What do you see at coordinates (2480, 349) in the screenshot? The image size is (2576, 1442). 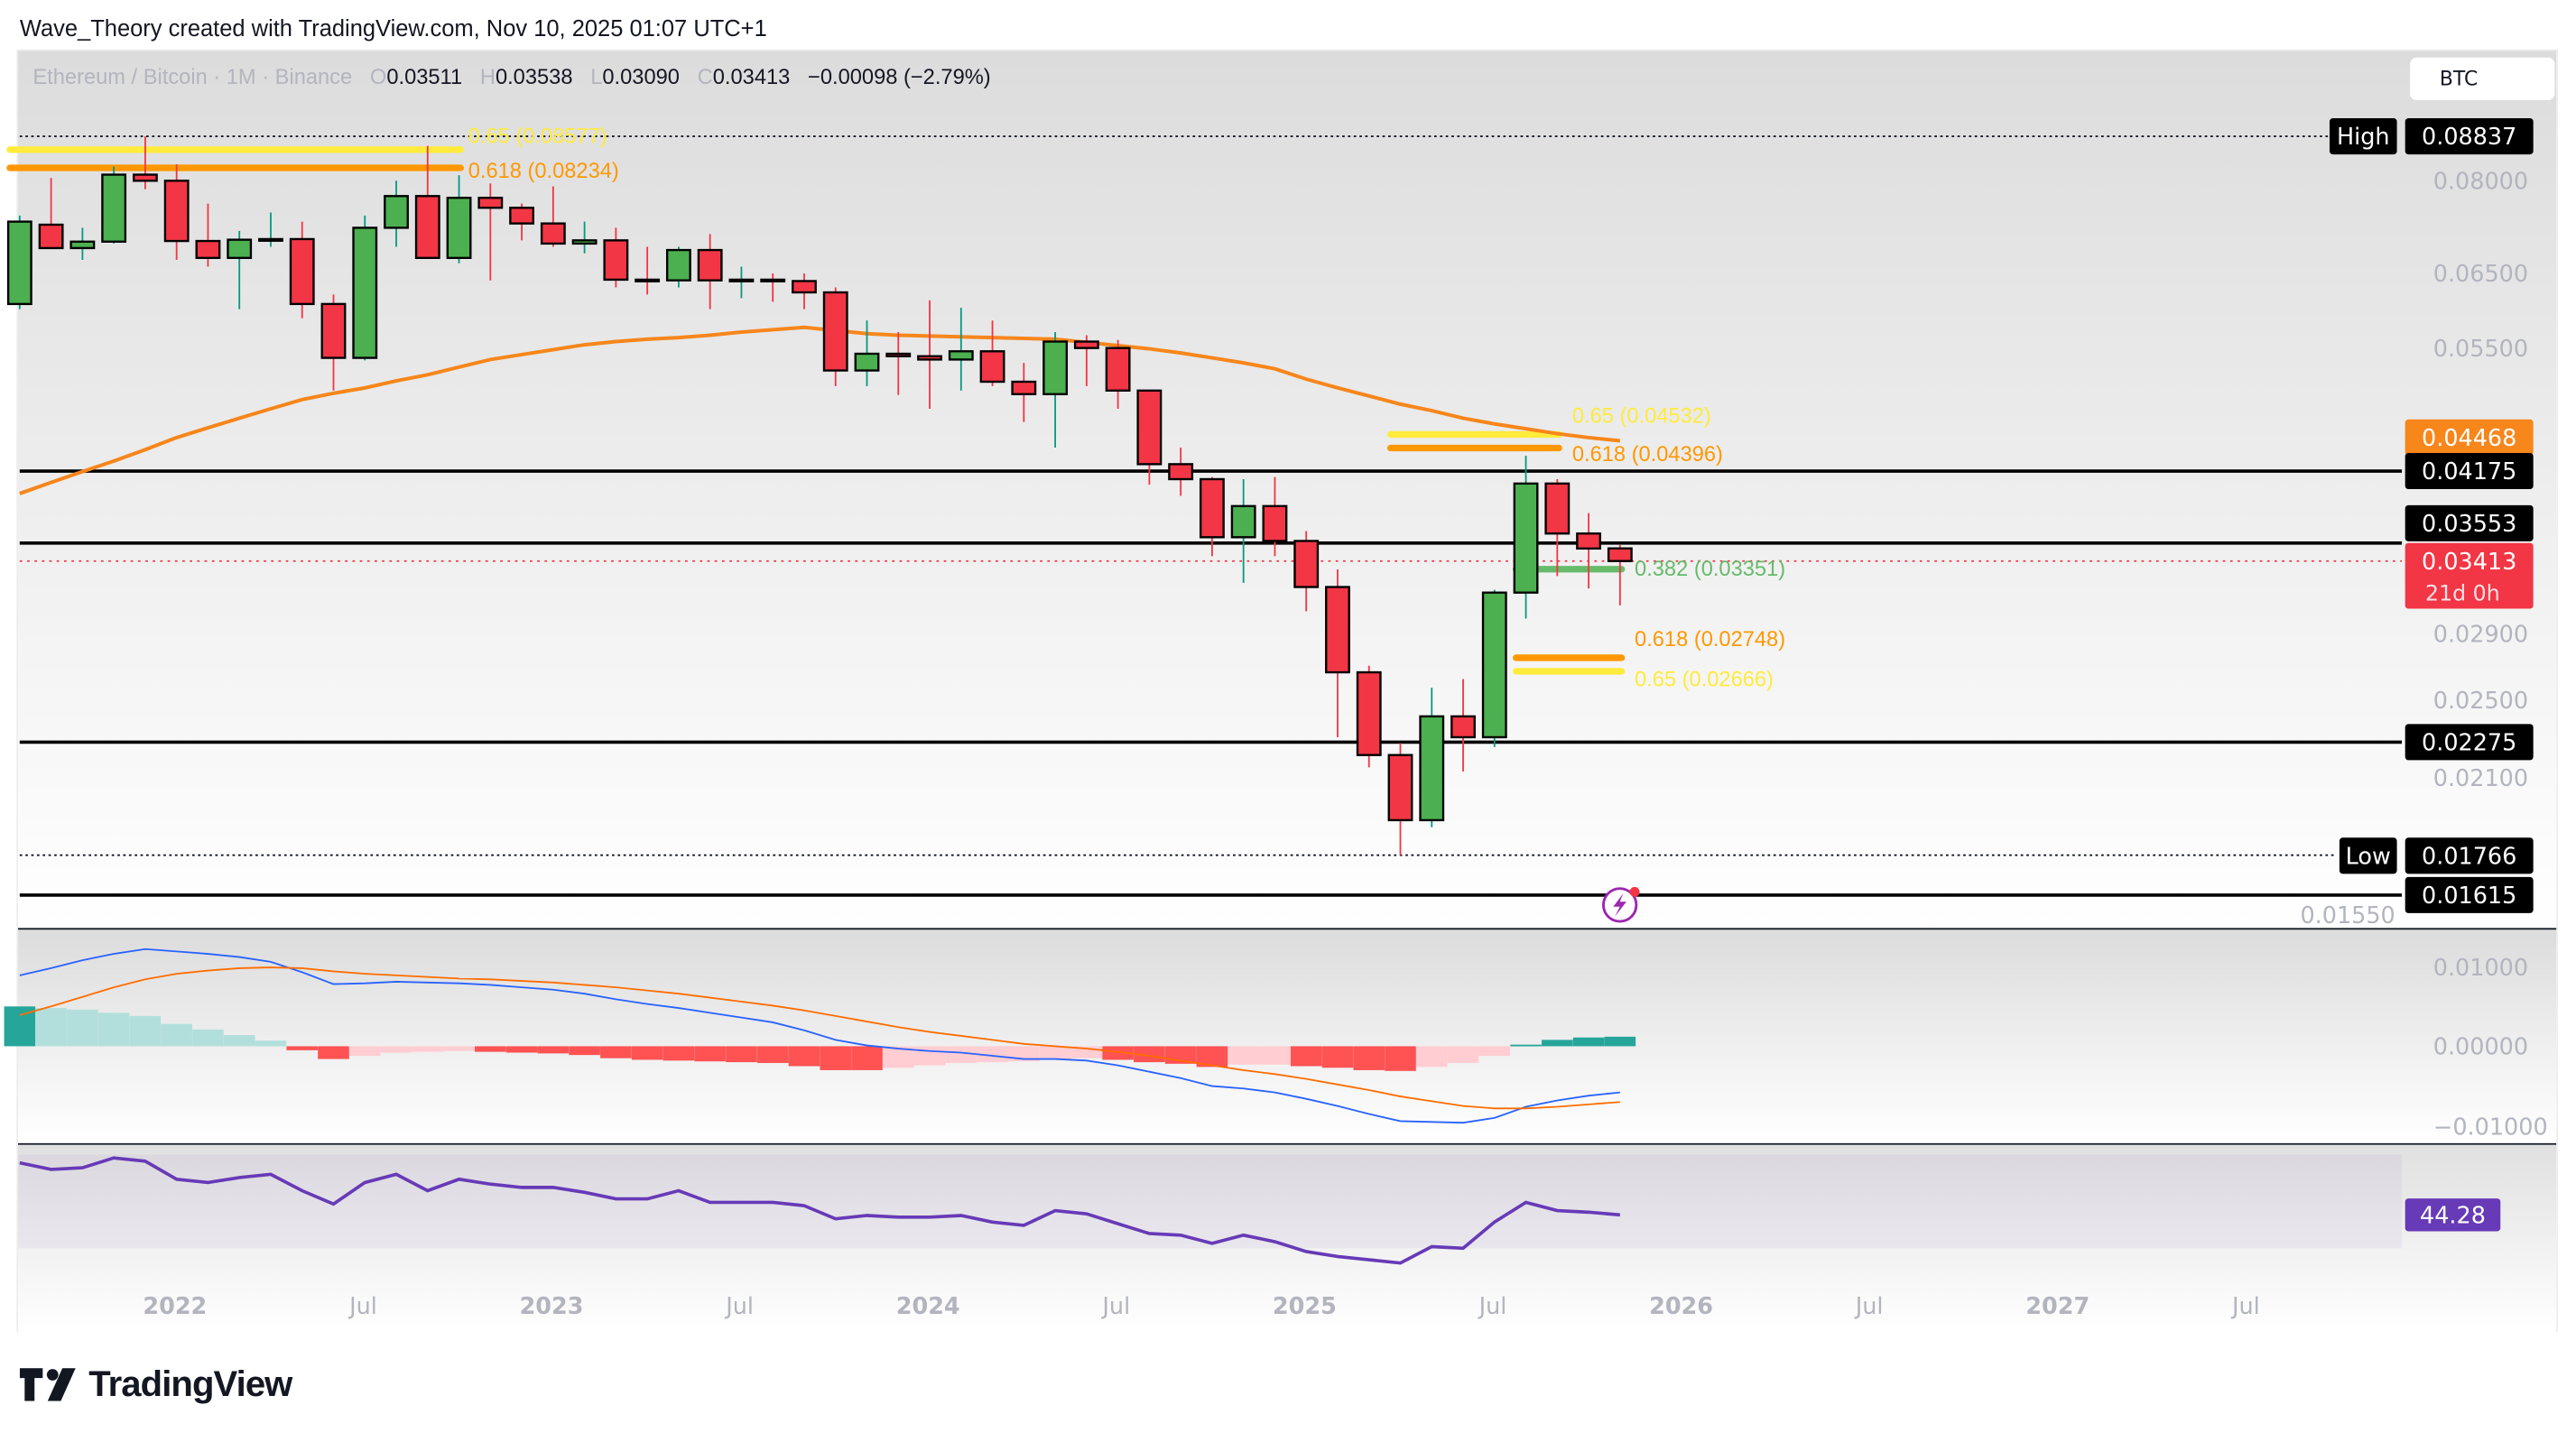 I see `price-tick-label: 0.05500` at bounding box center [2480, 349].